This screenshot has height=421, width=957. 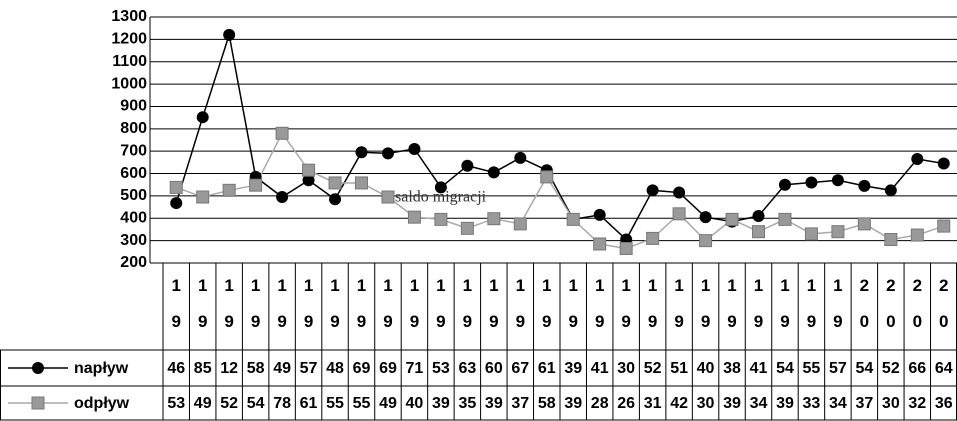 I want to click on data-label: 58, so click(x=547, y=403).